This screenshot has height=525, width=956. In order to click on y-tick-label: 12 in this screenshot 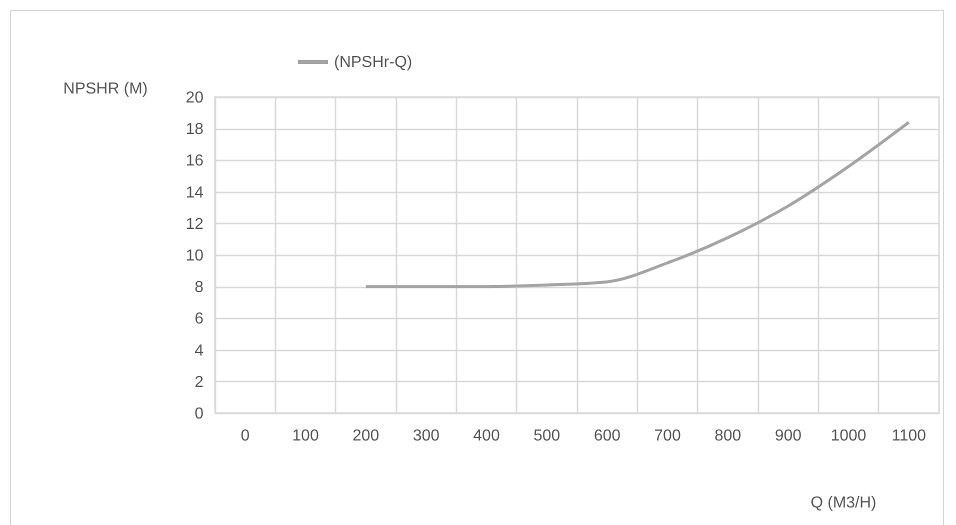, I will do `click(195, 224)`.